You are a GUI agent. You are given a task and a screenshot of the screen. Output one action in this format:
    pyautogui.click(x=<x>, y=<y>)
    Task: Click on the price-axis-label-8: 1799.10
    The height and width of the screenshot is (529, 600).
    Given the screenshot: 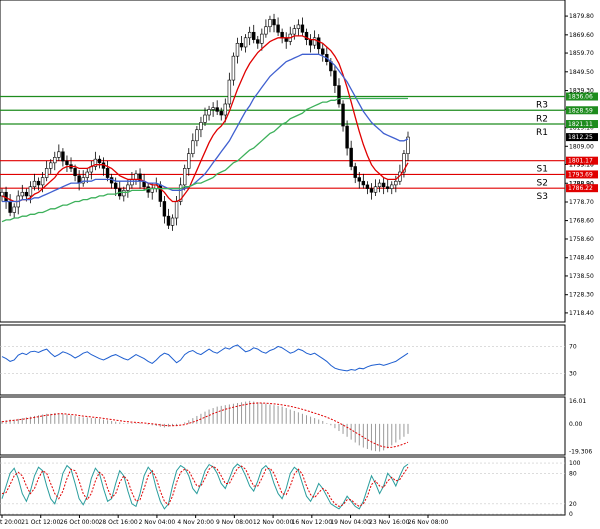 What is the action you would take?
    pyautogui.click(x=581, y=164)
    